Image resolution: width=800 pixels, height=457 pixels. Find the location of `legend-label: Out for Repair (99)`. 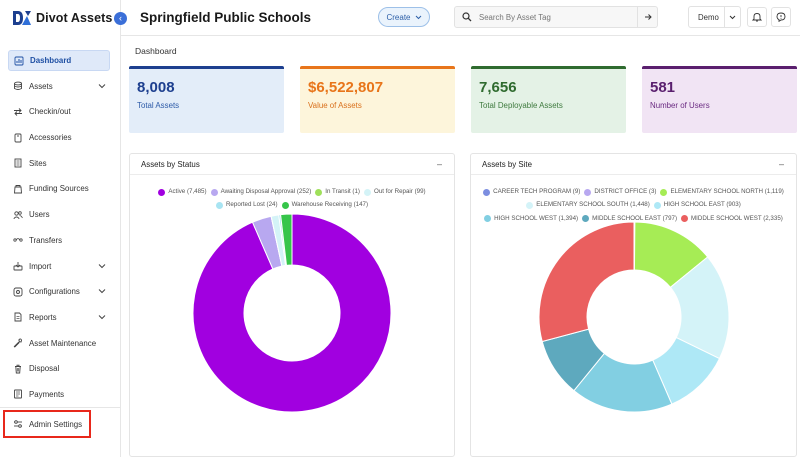

legend-label: Out for Repair (99) is located at coordinates (400, 191).